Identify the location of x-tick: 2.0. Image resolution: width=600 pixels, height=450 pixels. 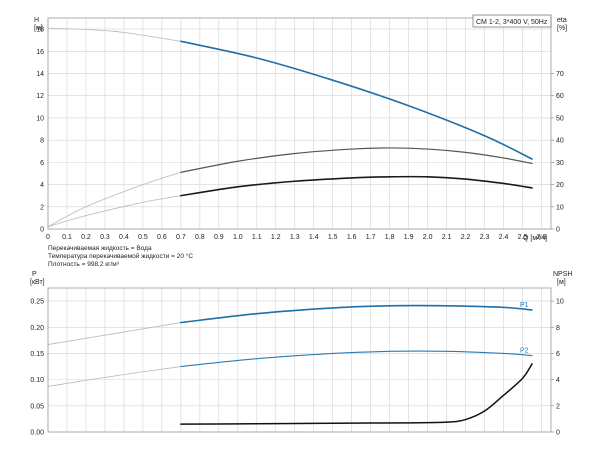
(428, 237).